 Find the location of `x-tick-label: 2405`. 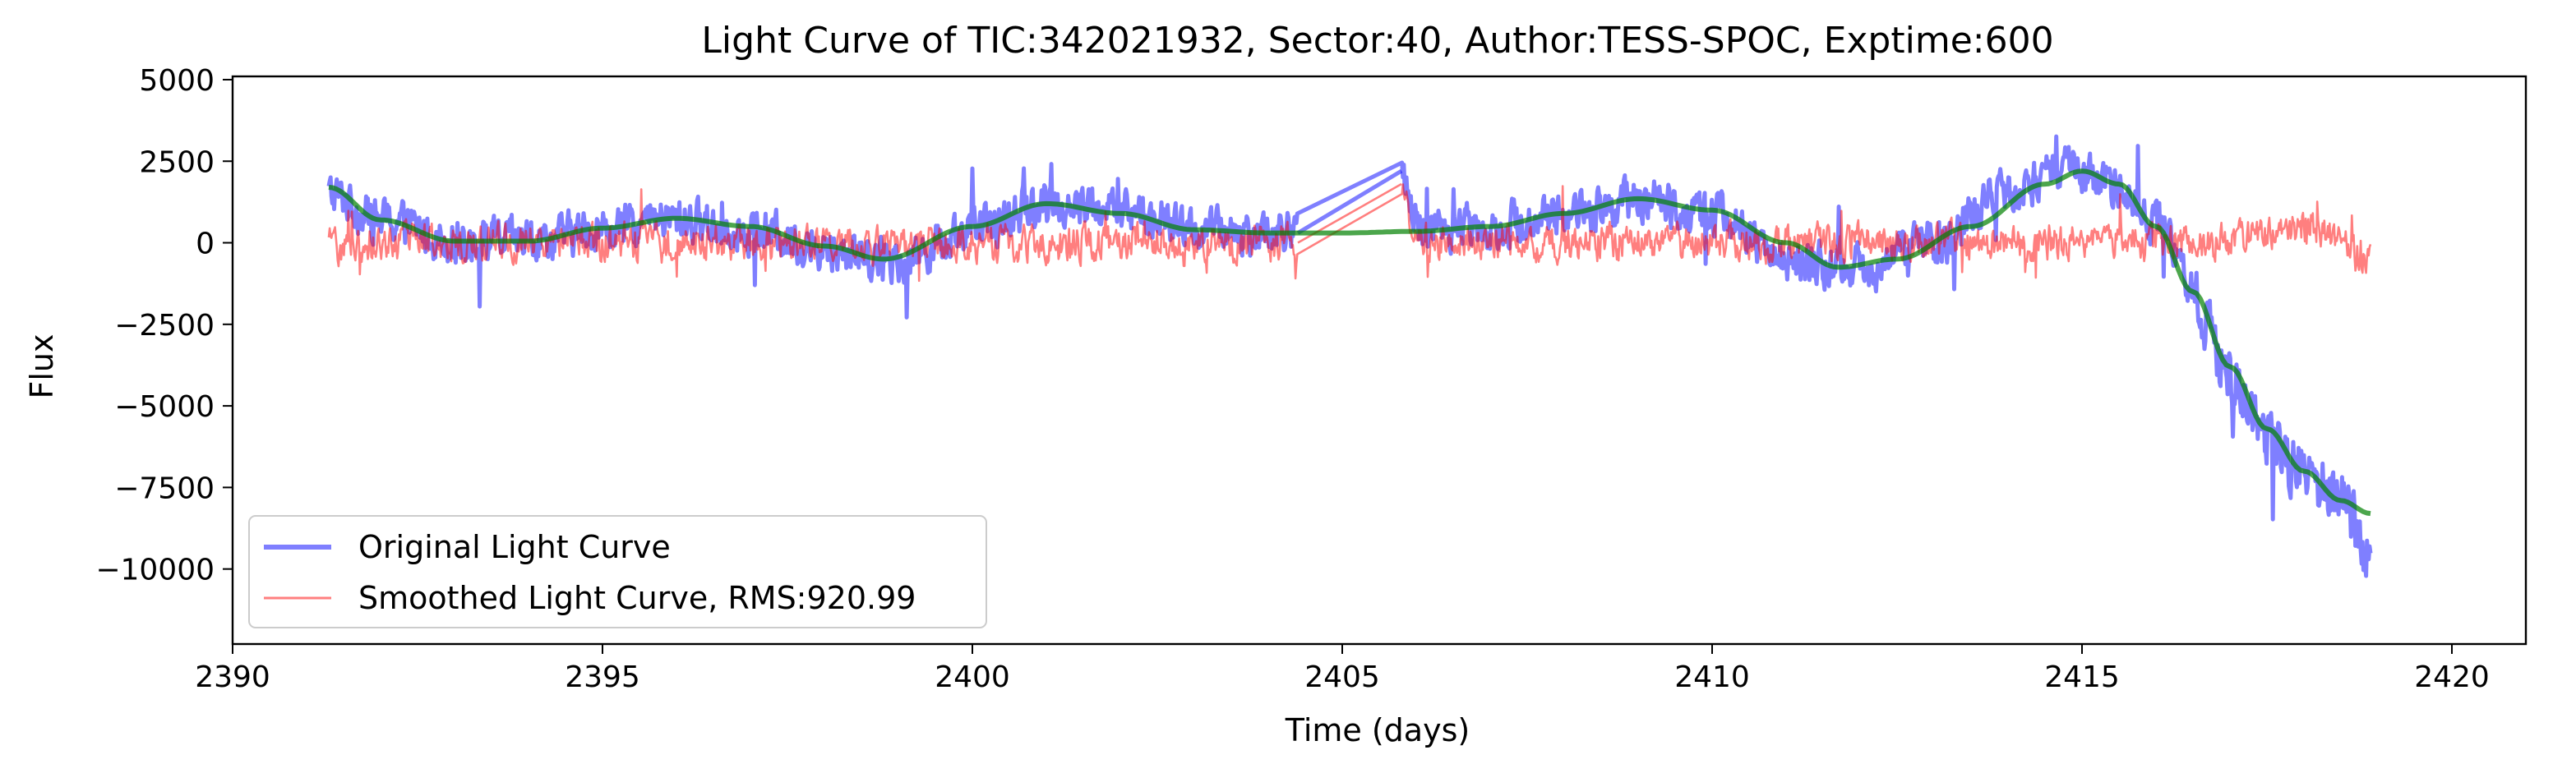

x-tick-label: 2405 is located at coordinates (1342, 677).